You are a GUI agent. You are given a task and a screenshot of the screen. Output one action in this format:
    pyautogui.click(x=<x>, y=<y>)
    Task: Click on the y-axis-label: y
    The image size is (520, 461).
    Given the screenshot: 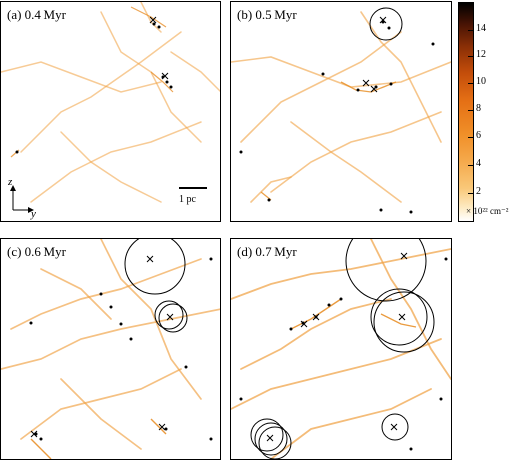 What is the action you would take?
    pyautogui.click(x=33, y=214)
    